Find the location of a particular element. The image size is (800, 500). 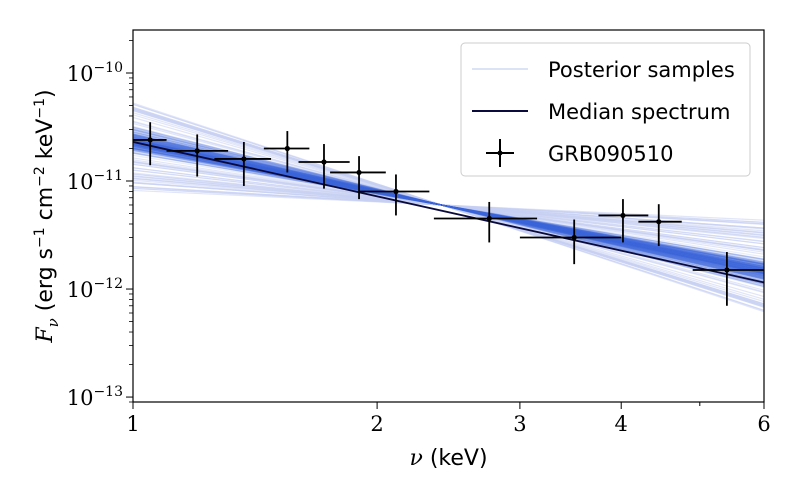

legend-box is located at coordinates (605, 109).